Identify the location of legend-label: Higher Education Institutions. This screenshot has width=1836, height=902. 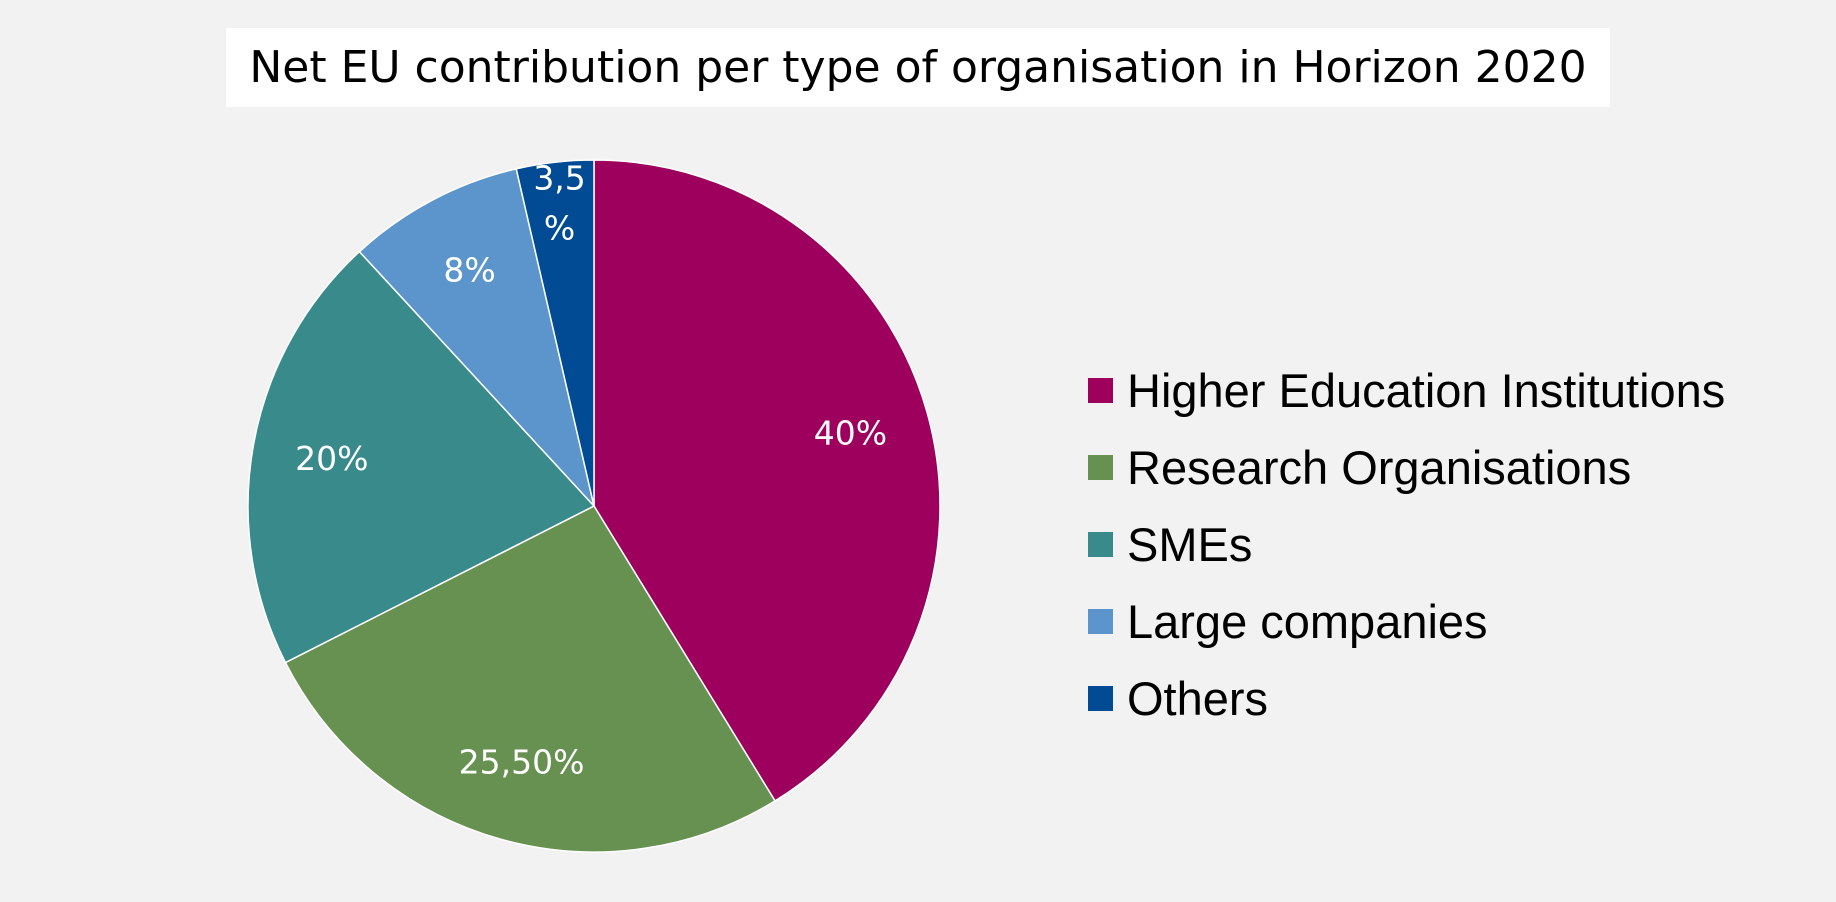
(1426, 390).